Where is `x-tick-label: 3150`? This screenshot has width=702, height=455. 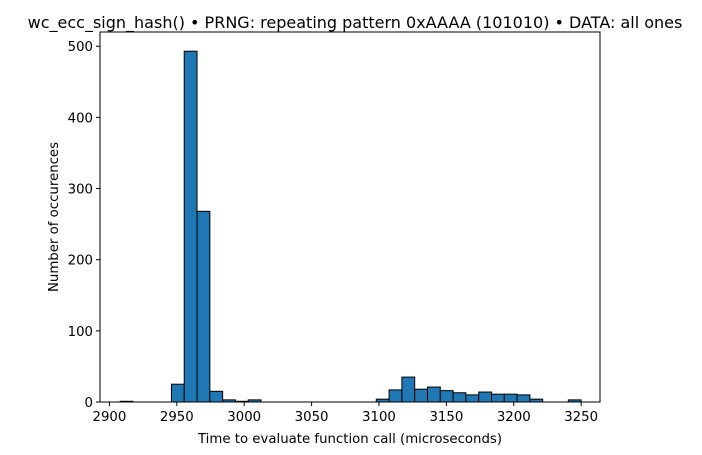 x-tick-label: 3150 is located at coordinates (446, 417).